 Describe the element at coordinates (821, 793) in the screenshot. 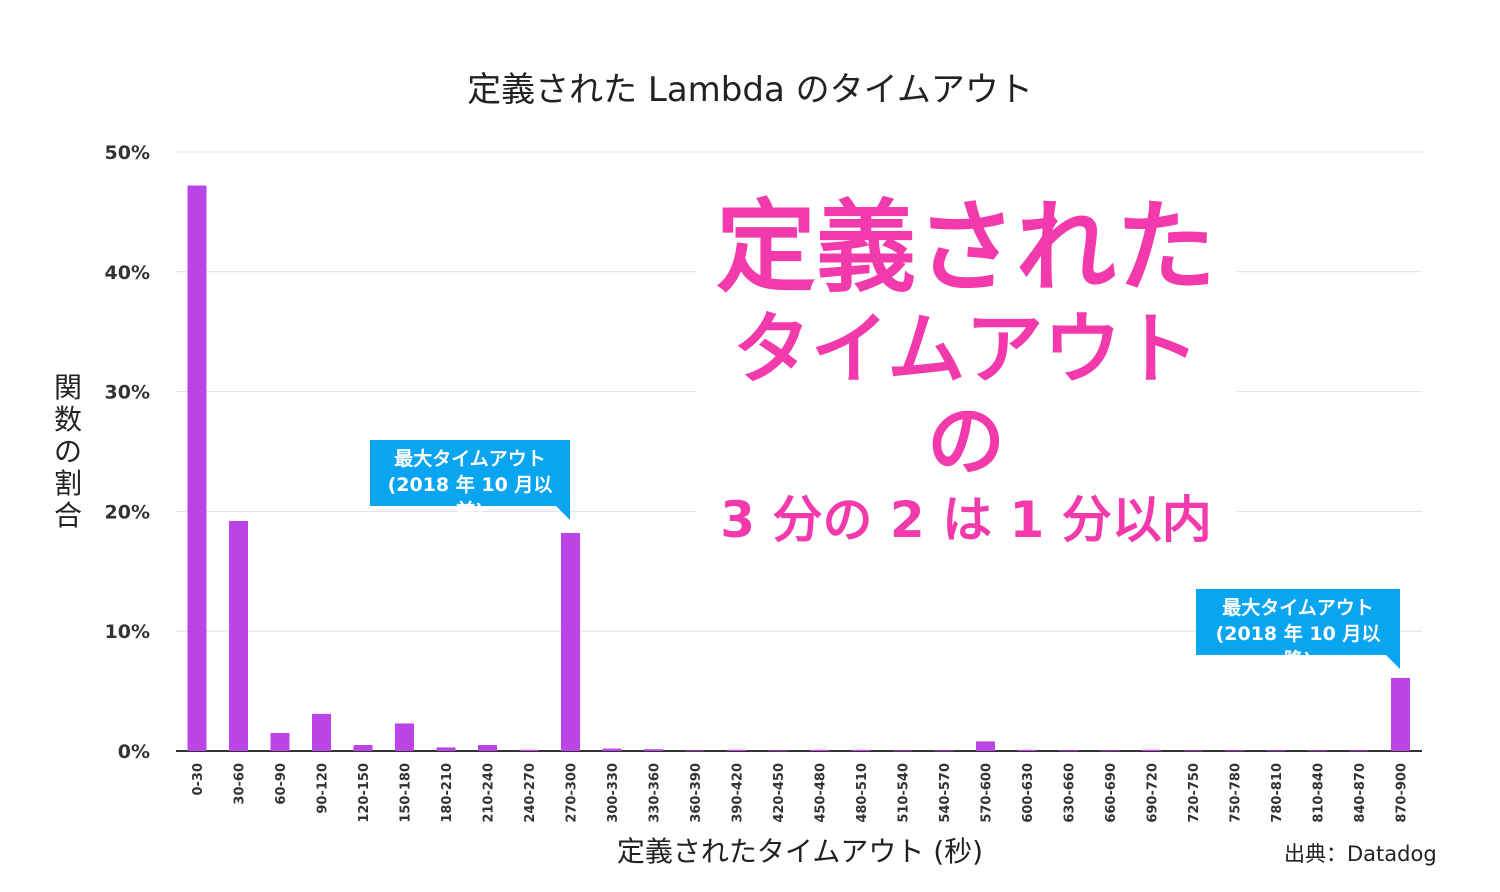

I see `x-tick-label: 450-480` at that location.